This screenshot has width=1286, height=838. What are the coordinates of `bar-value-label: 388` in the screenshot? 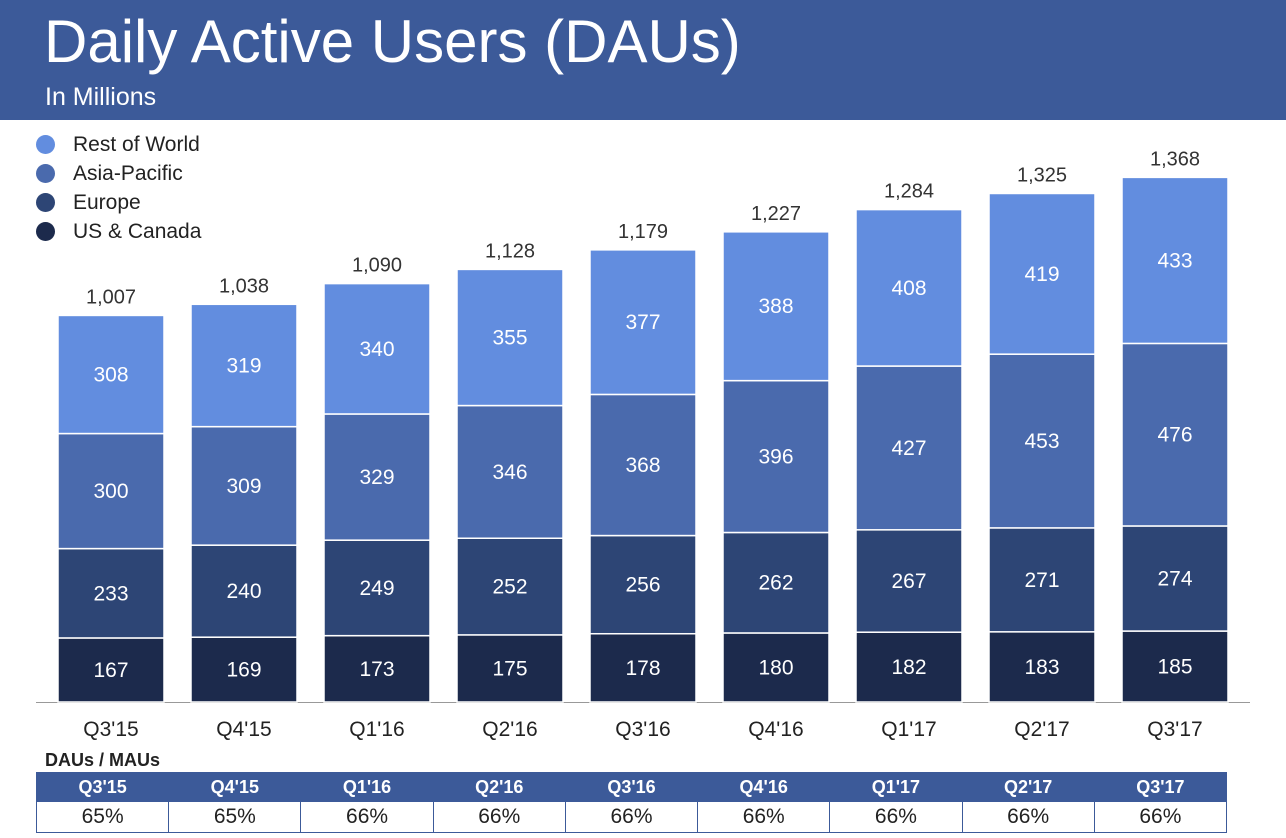 It's located at (775, 306).